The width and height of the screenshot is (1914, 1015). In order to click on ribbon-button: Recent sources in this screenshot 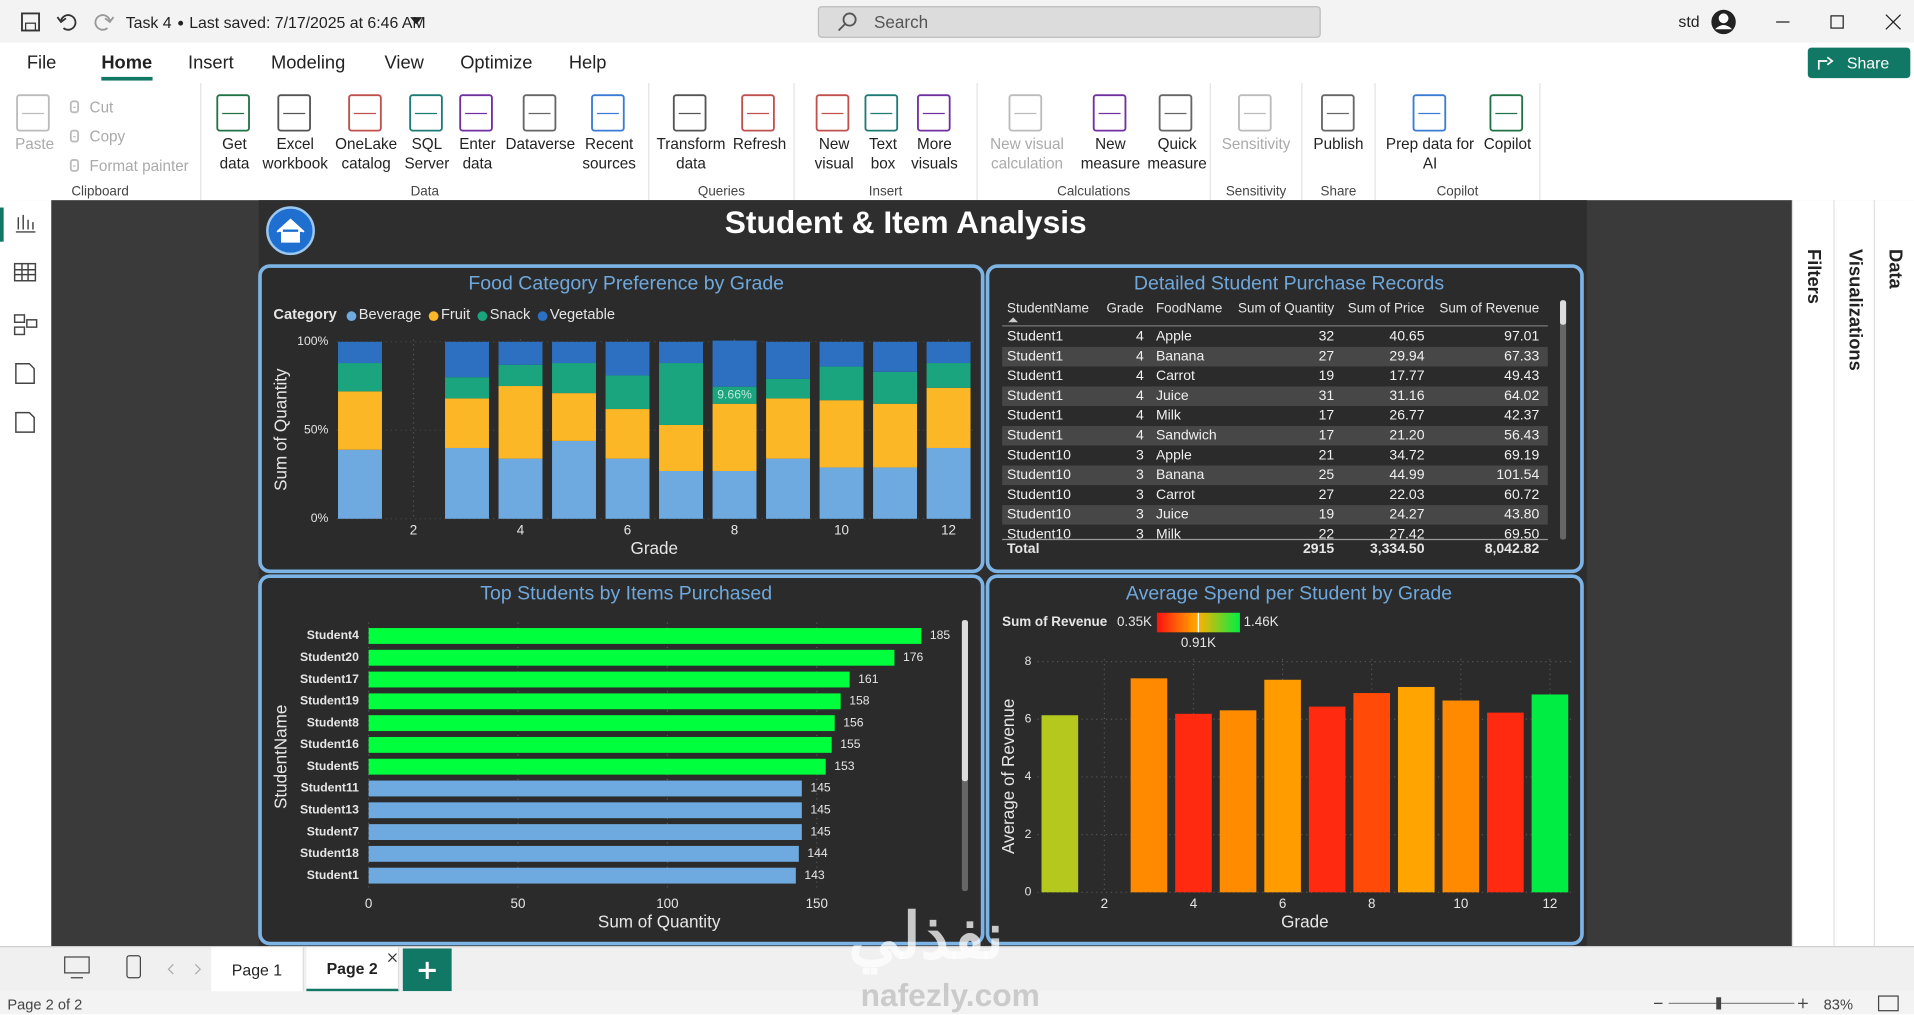, I will do `click(609, 146)`.